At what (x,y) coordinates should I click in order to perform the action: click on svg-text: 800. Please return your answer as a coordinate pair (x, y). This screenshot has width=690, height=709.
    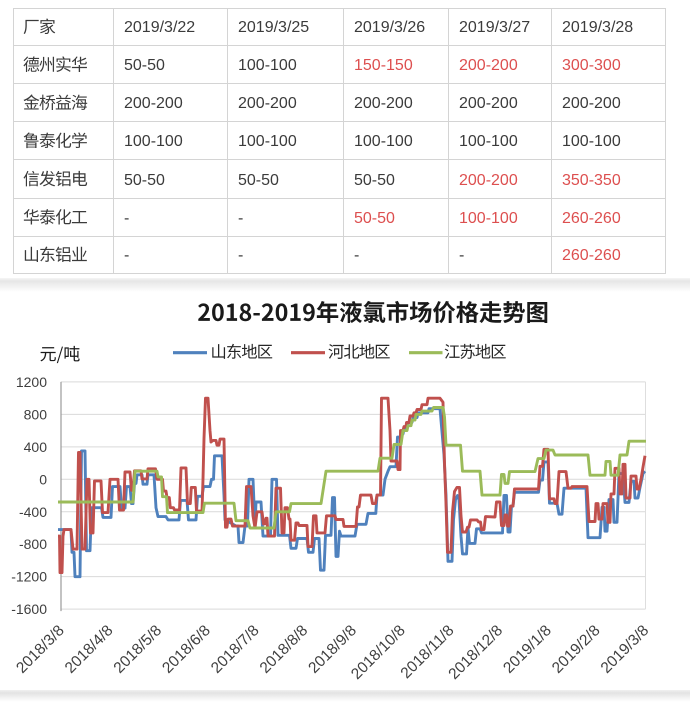
    Looking at the image, I should click on (36, 414).